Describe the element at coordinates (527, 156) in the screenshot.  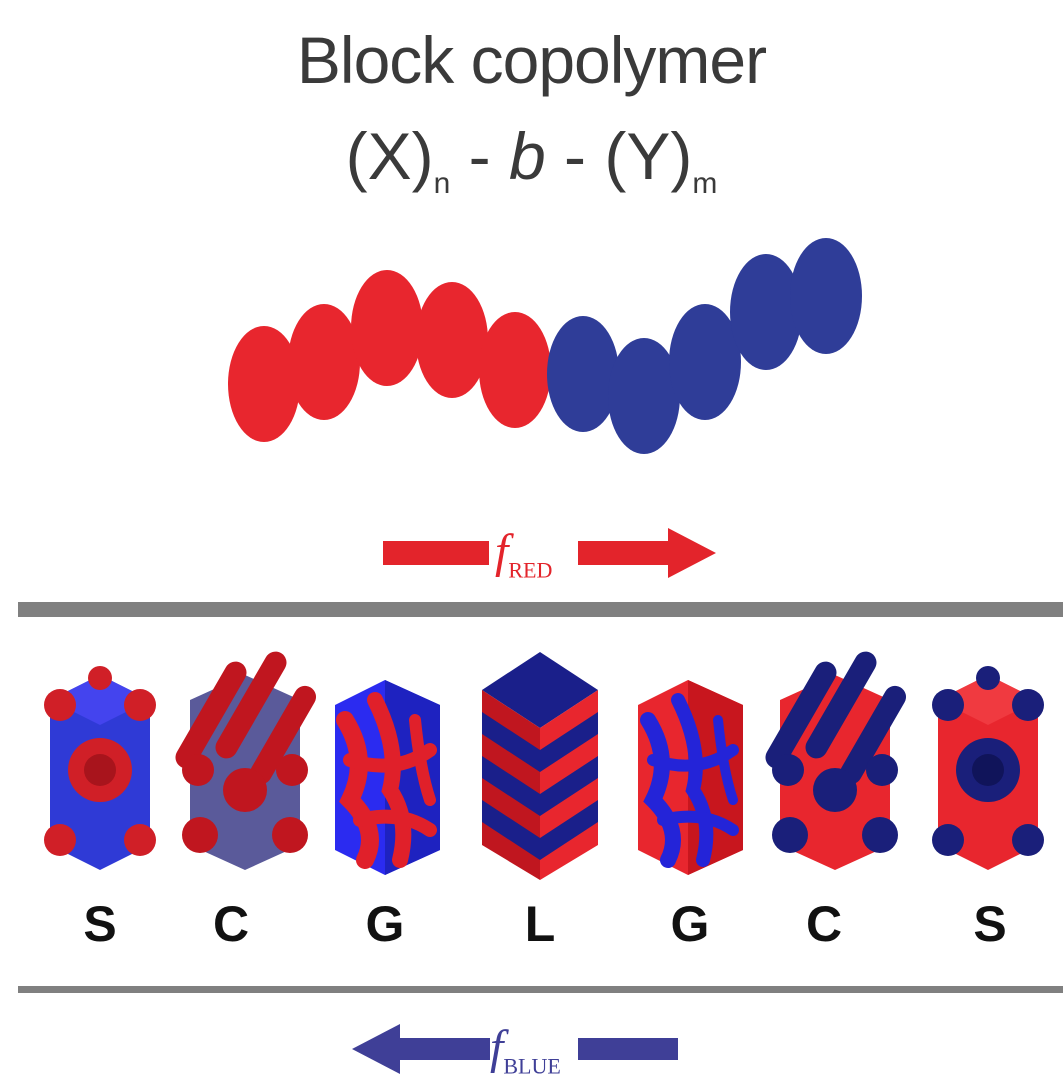
I see `formula-b: b` at that location.